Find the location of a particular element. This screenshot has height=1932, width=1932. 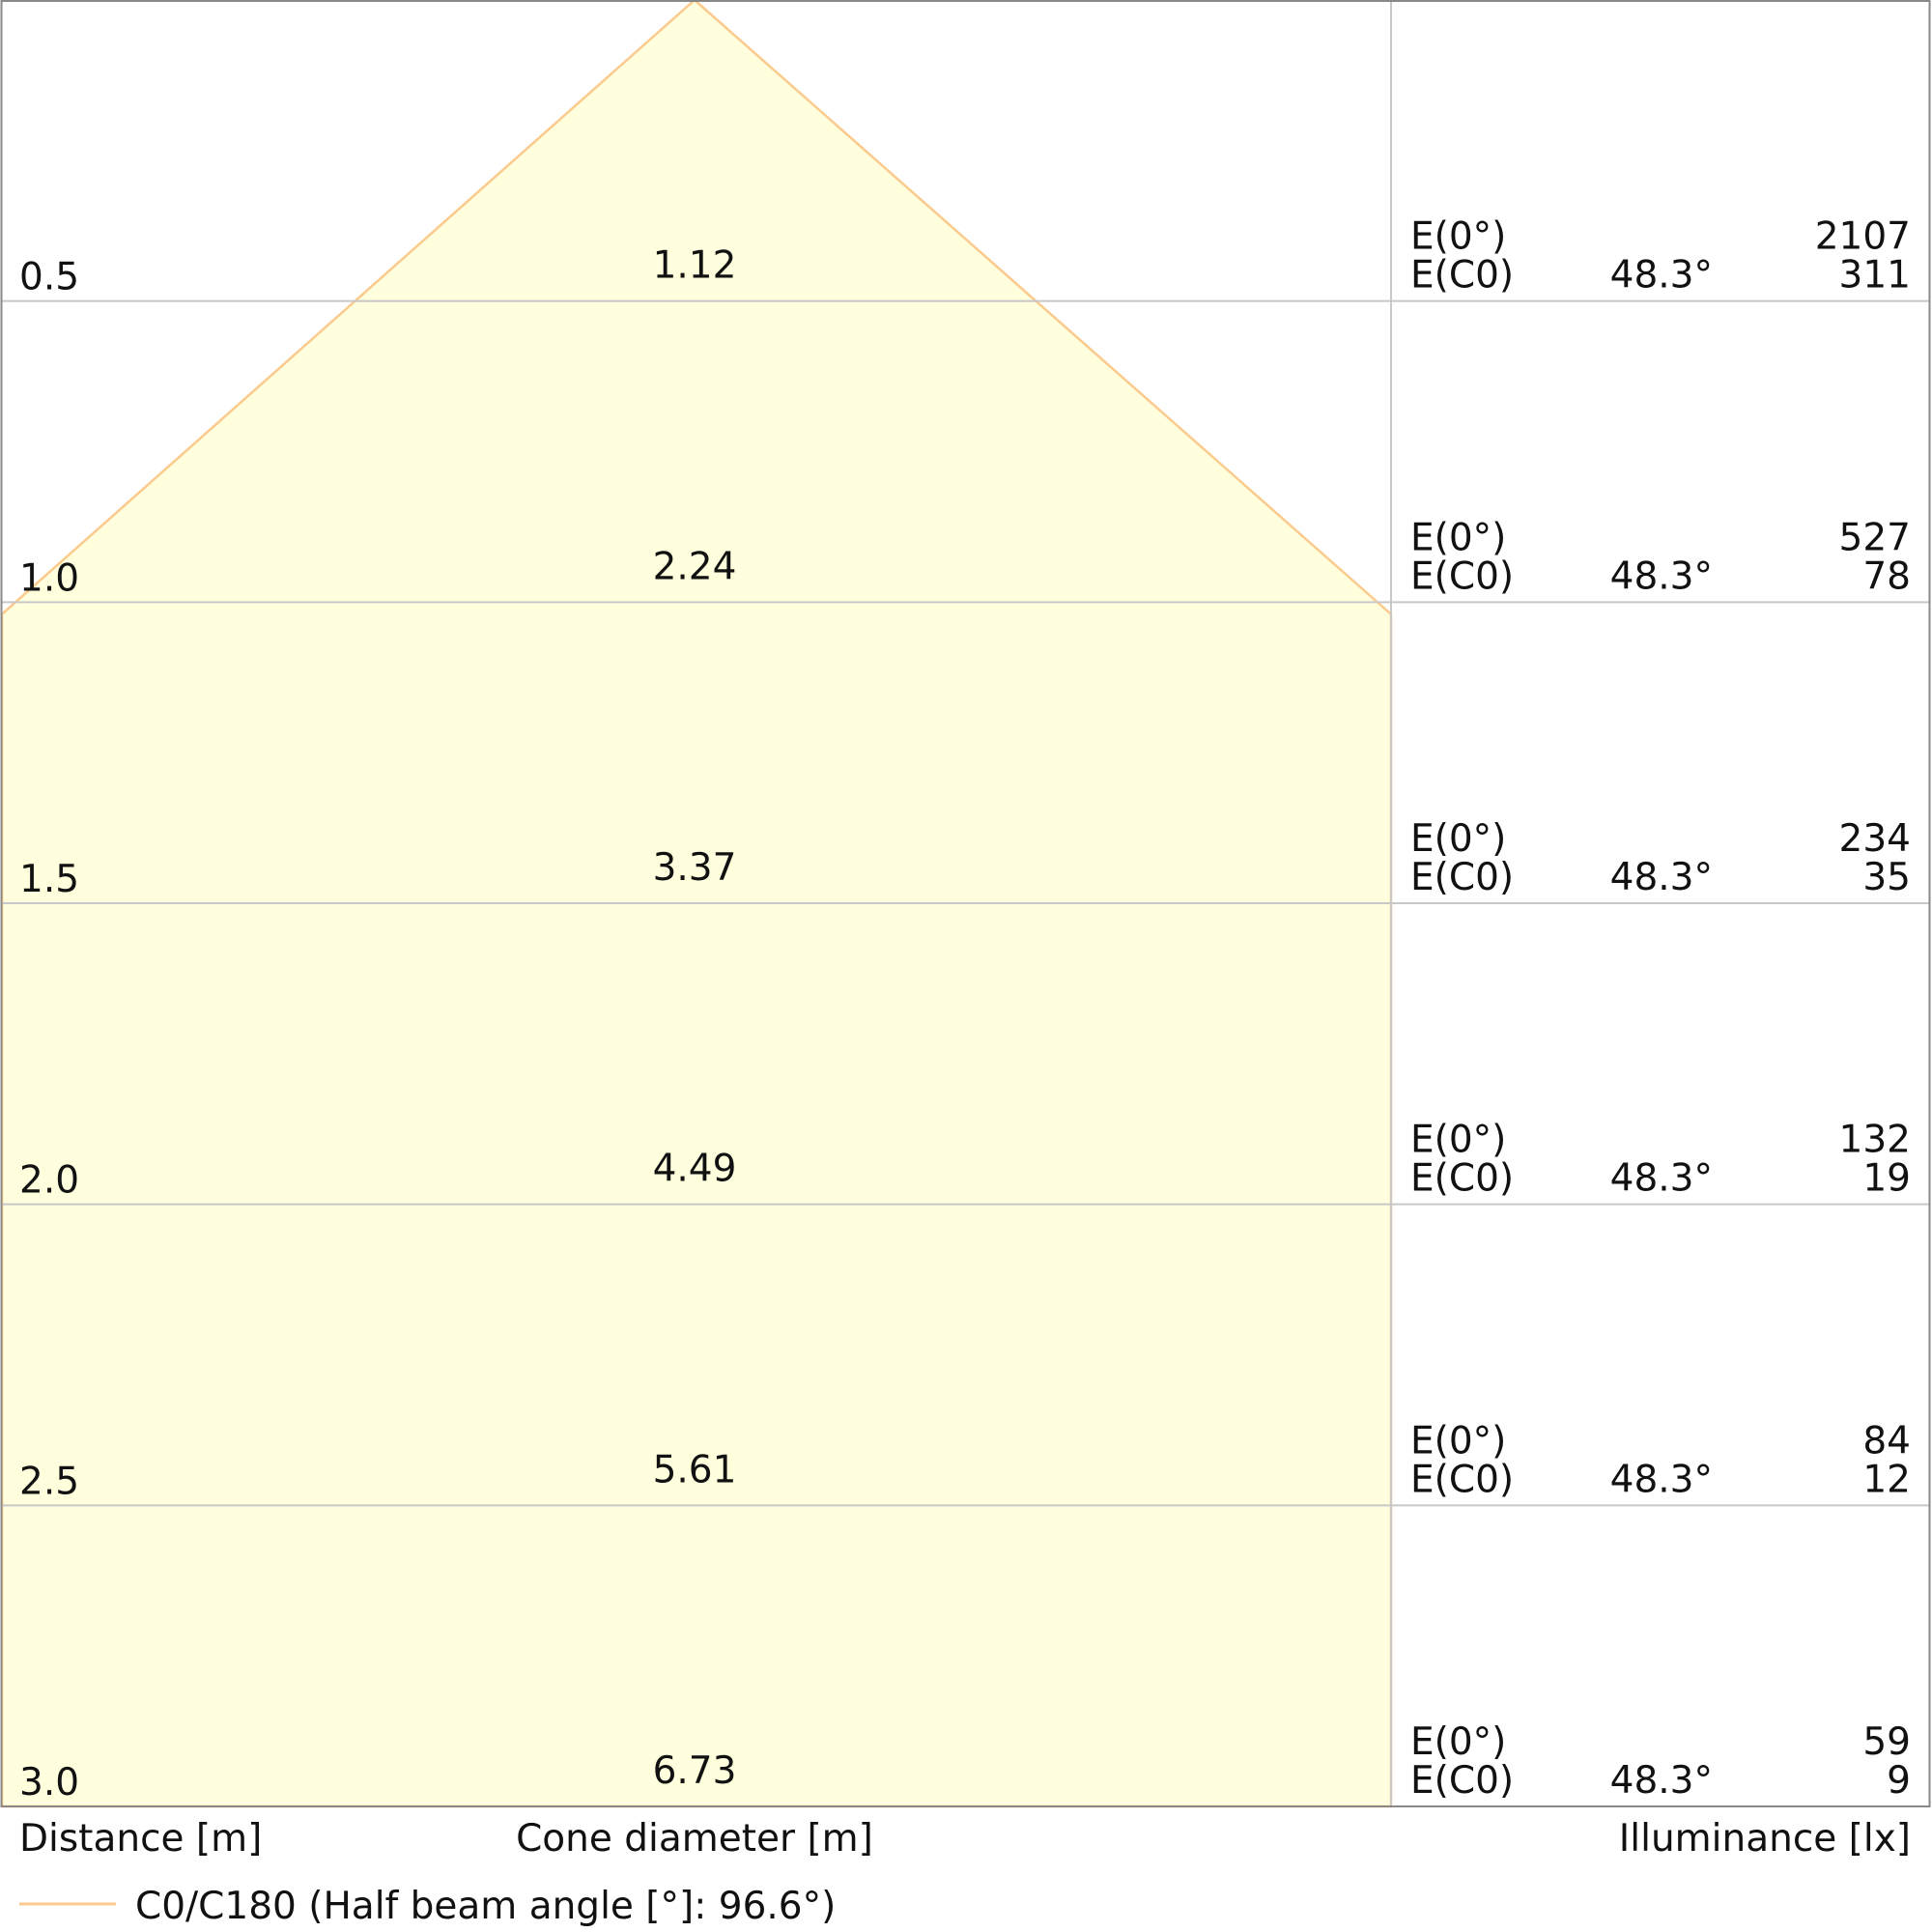

e0-value: 234 is located at coordinates (1875, 839).